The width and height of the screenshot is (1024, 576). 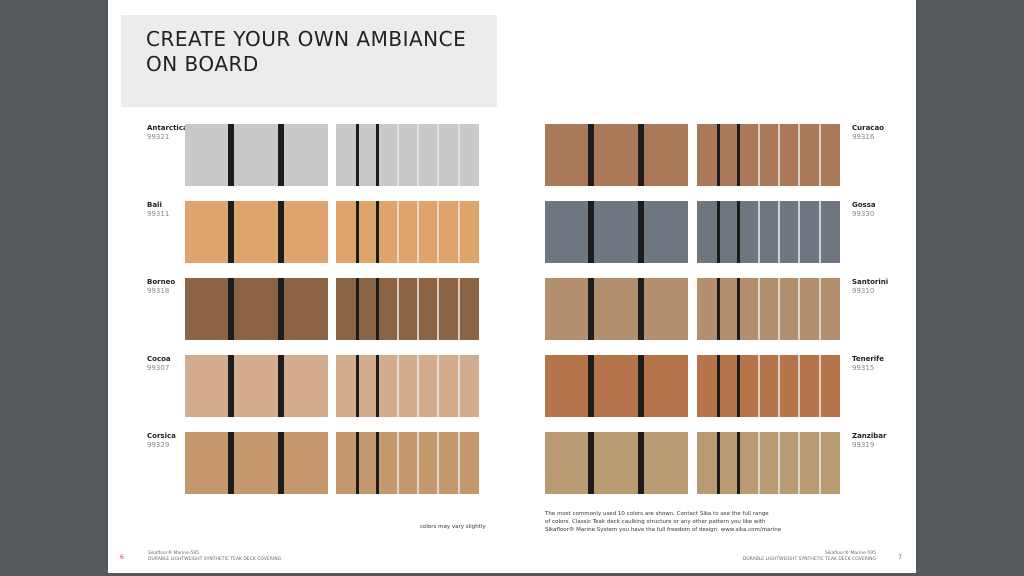 I want to click on swatch-code: 99330, so click(x=863, y=214).